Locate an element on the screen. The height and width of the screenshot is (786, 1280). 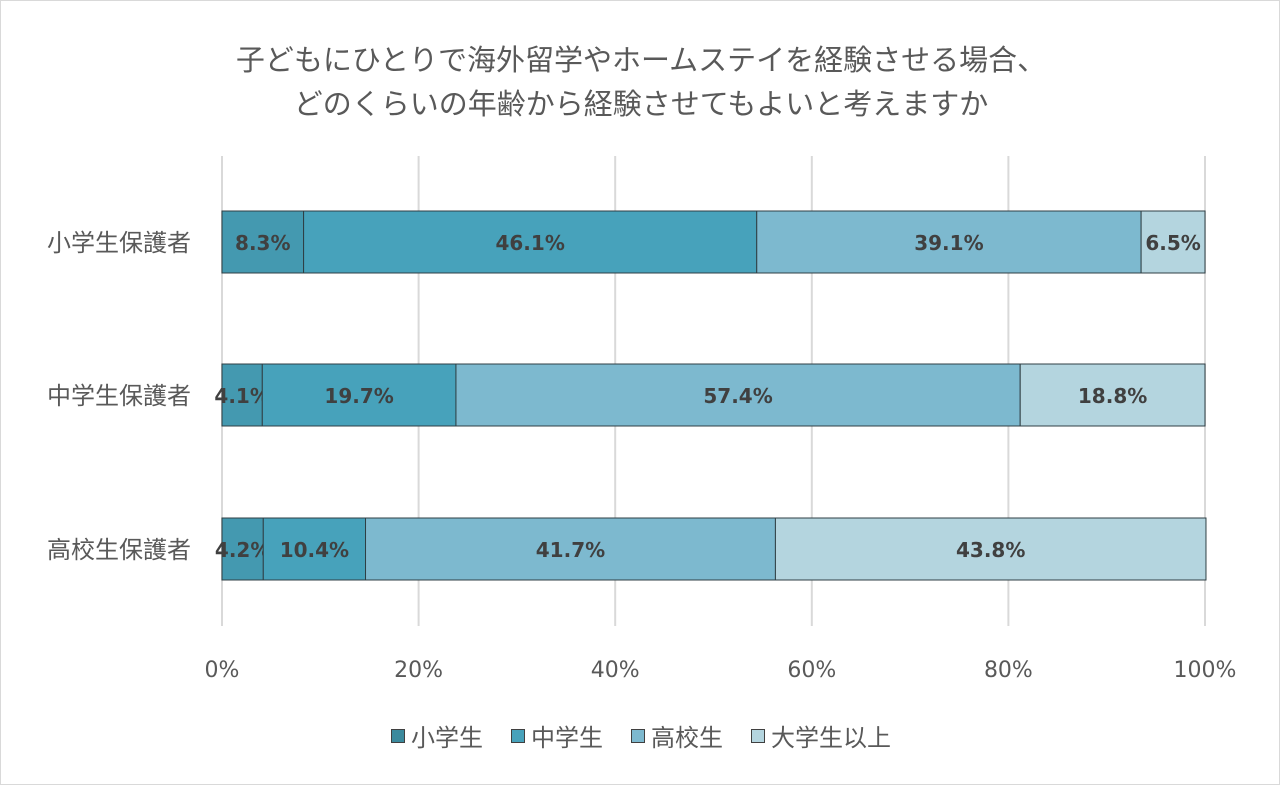
legend-item: 中学生 is located at coordinates (557, 735).